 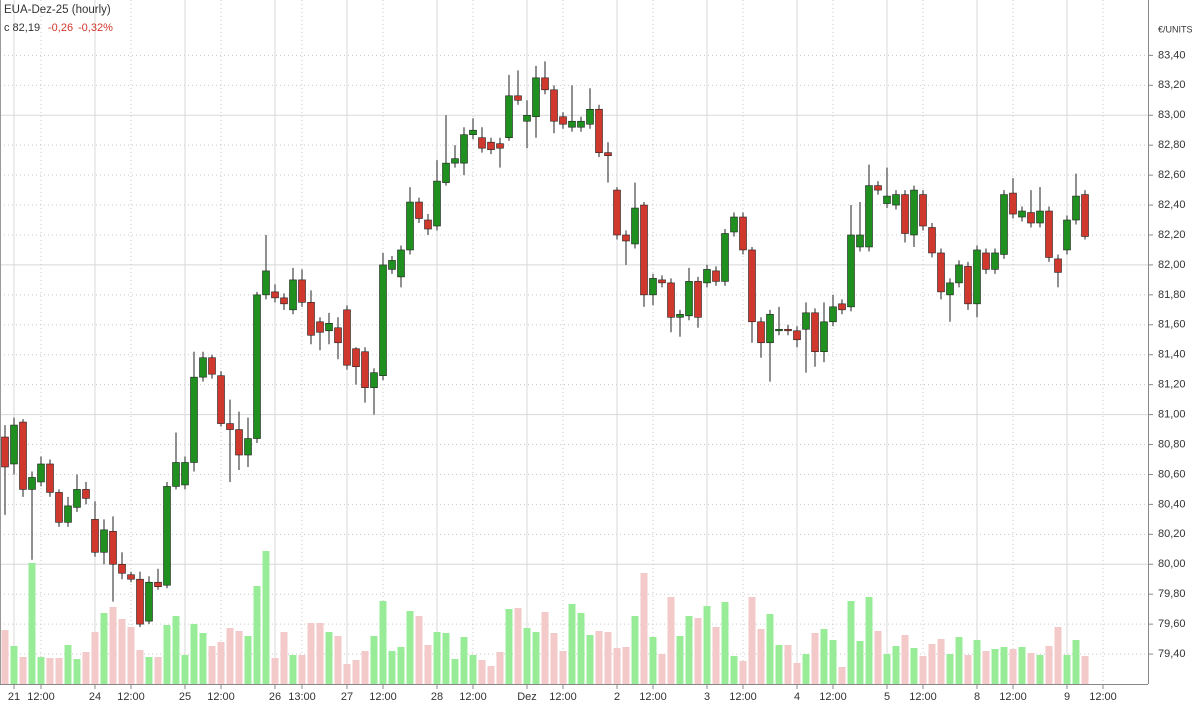 I want to click on y-tick-label: 82,60, so click(x=1172, y=175).